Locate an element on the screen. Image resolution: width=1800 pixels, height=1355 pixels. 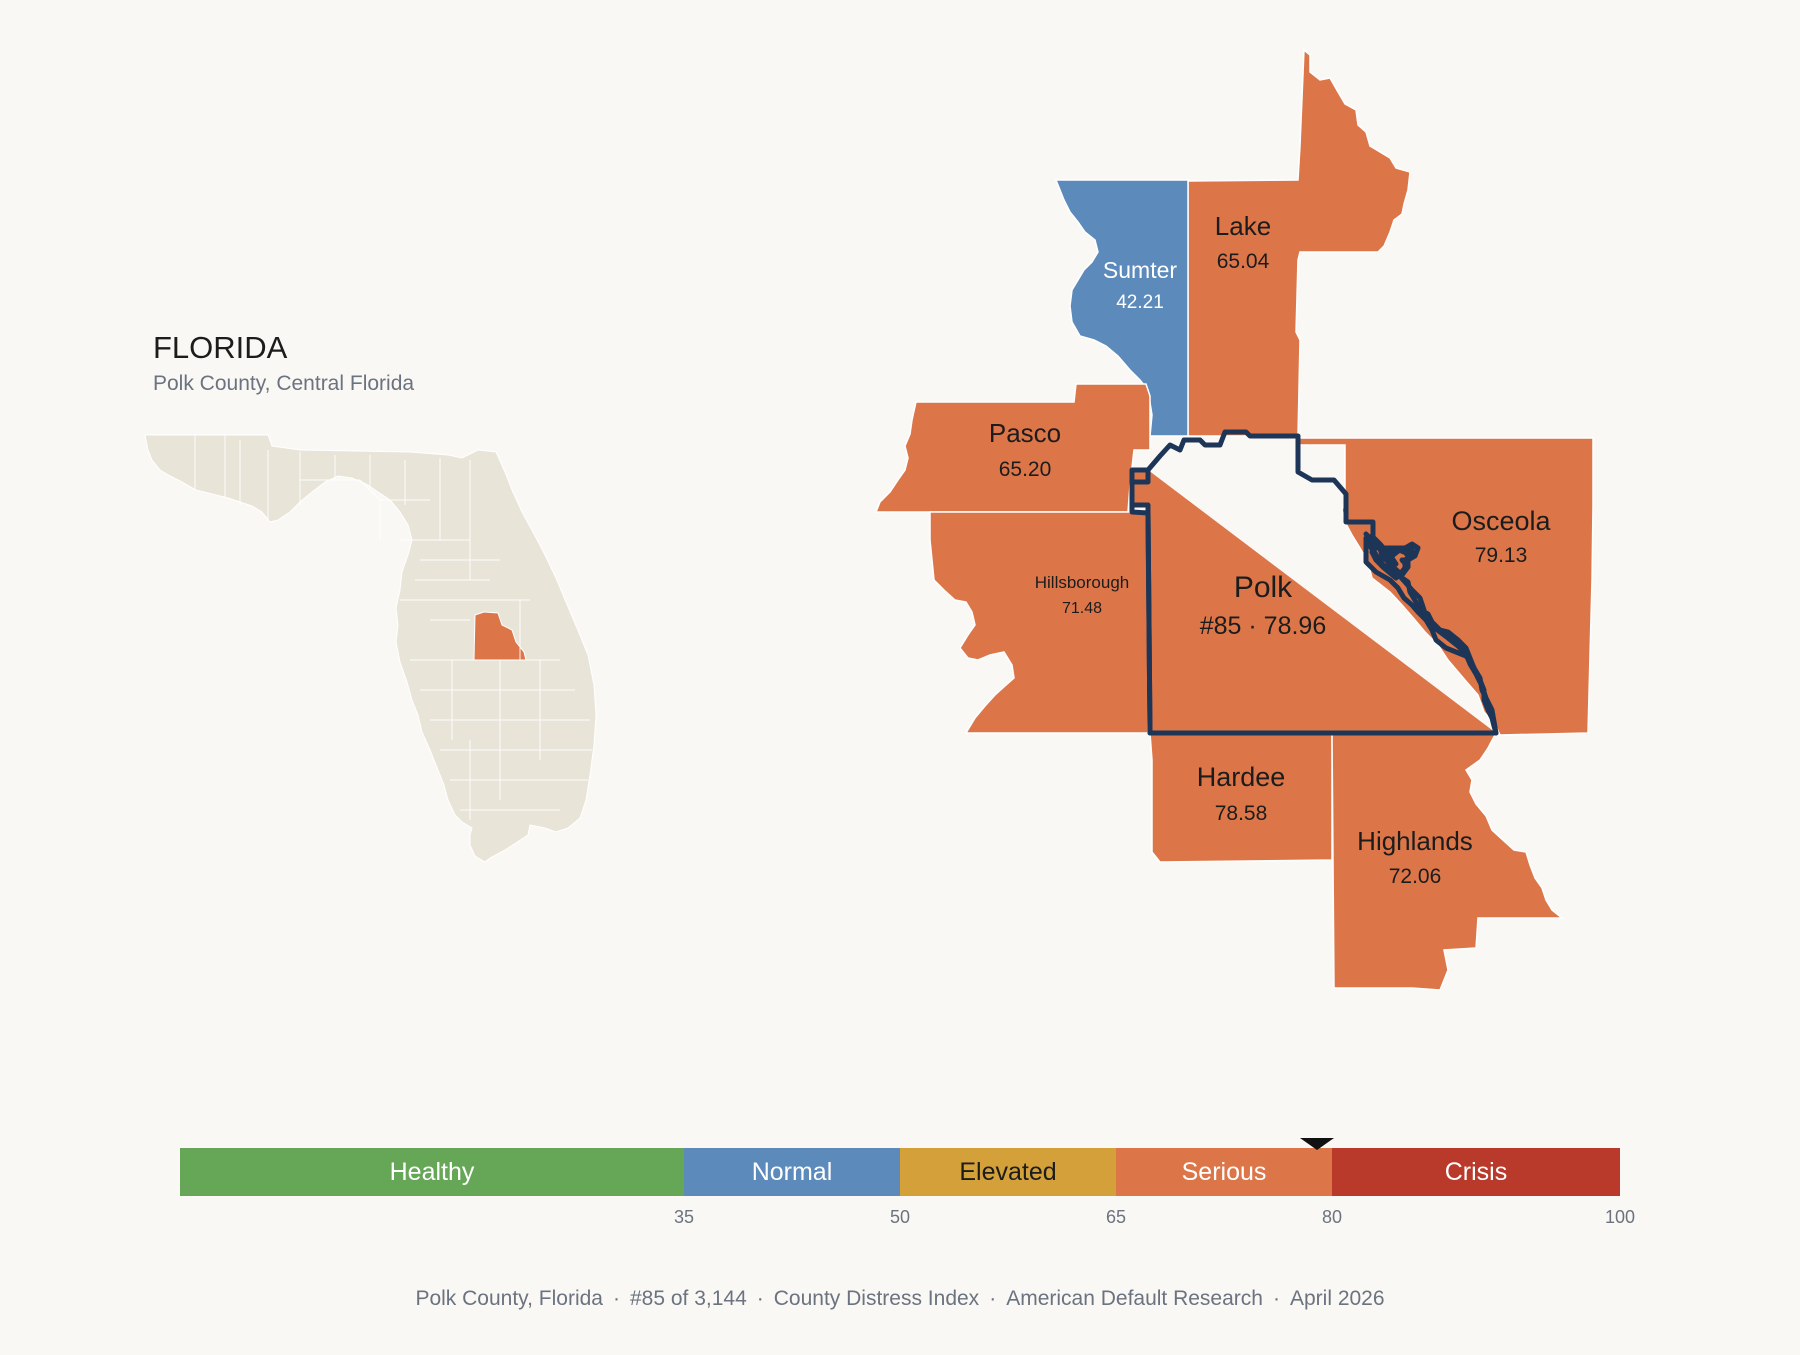
county-label-osceola: Osceola is located at coordinates (1501, 521).